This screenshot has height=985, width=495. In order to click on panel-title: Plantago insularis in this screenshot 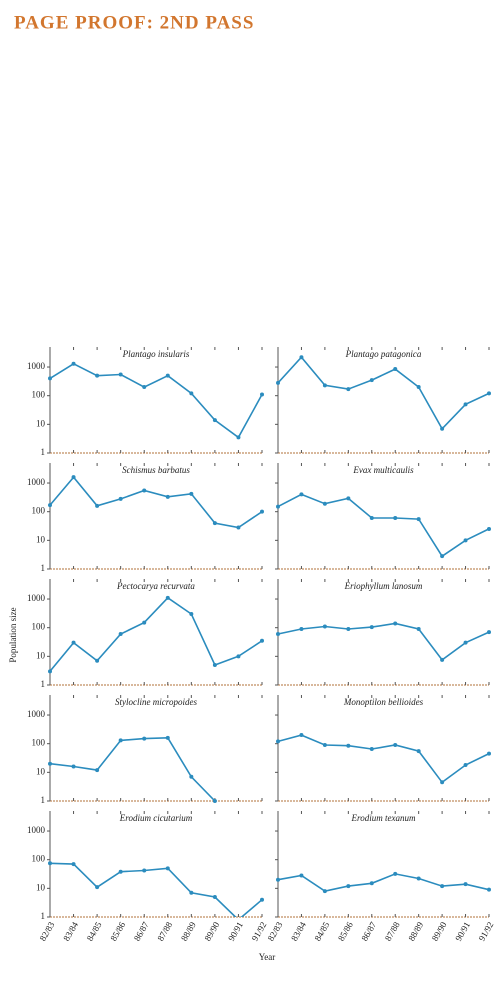, I will do `click(156, 354)`.